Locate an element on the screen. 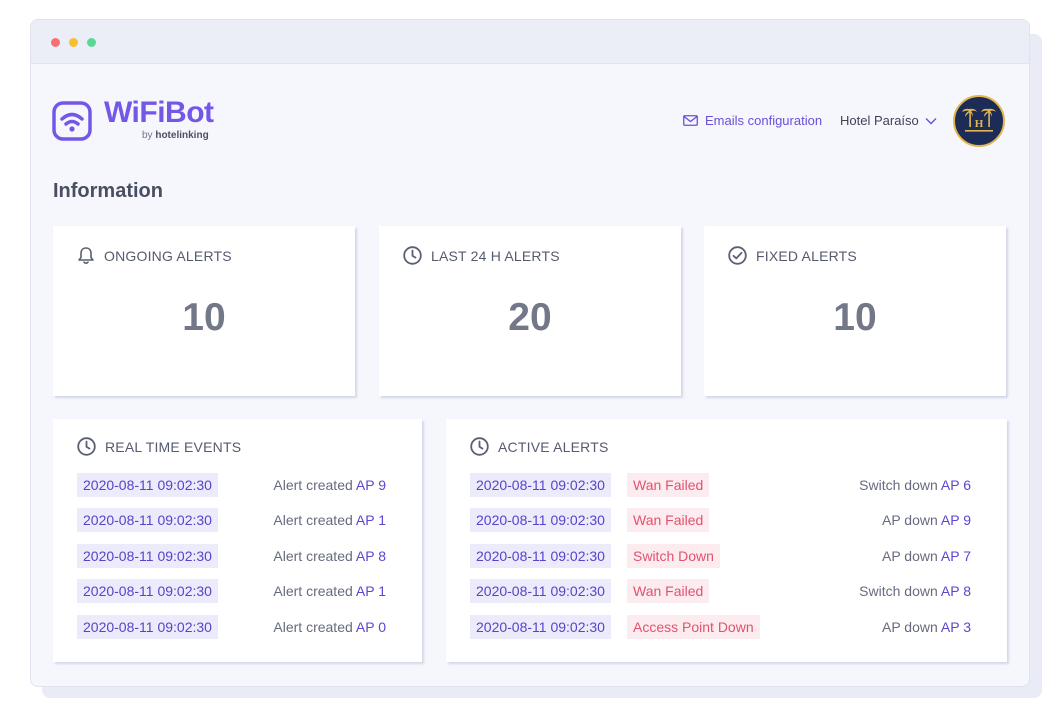 This screenshot has height=706, width=1060. alert-text: Switch down AP 8 is located at coordinates (915, 591).